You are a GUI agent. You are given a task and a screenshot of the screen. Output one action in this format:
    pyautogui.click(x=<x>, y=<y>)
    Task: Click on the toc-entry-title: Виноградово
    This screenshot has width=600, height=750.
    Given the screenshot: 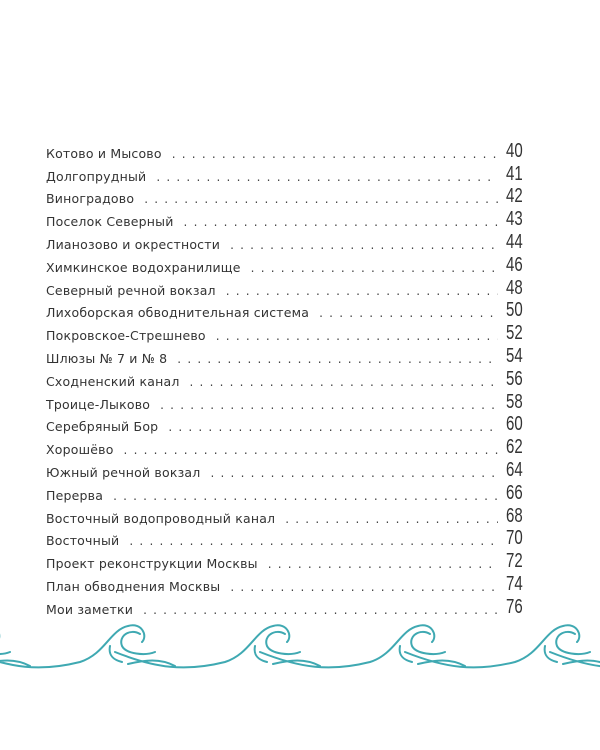 What is the action you would take?
    pyautogui.click(x=90, y=199)
    